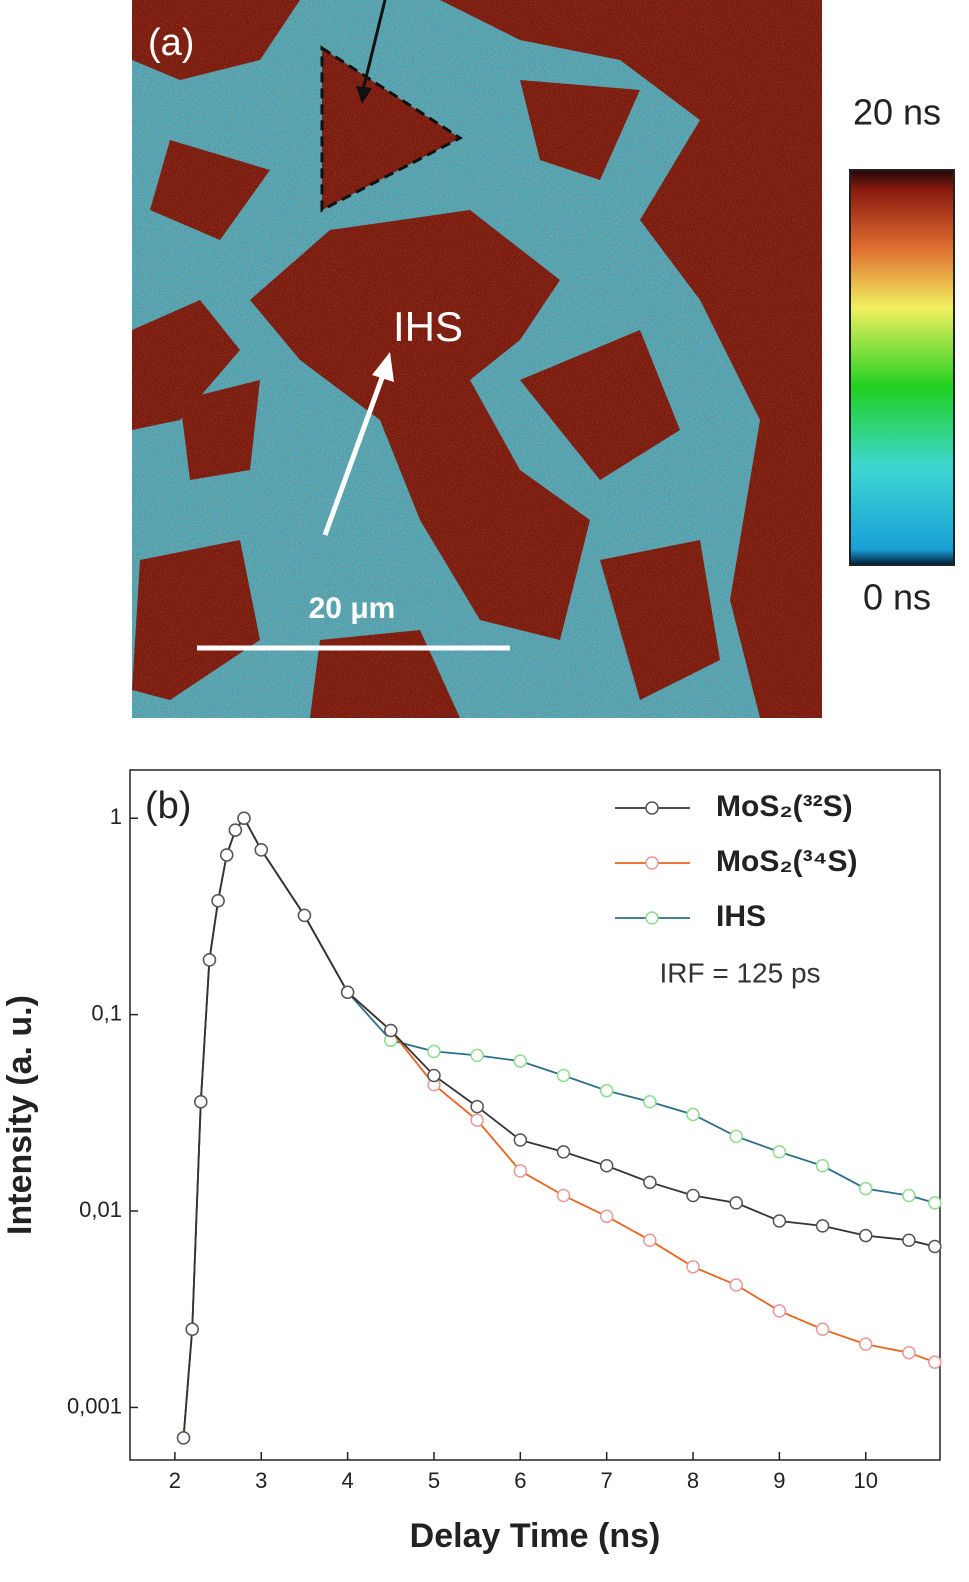 The width and height of the screenshot is (969, 1582). I want to click on y-tick-label: 0,01, so click(100, 1209).